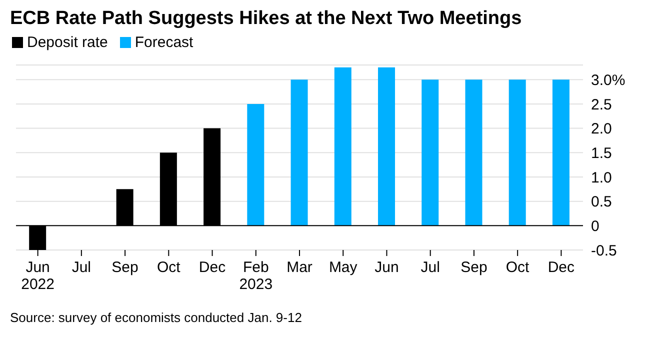  What do you see at coordinates (266, 19) in the screenshot?
I see `chart-title: ECB Rate Path Suggests Hikes at the Next Two Meetings` at bounding box center [266, 19].